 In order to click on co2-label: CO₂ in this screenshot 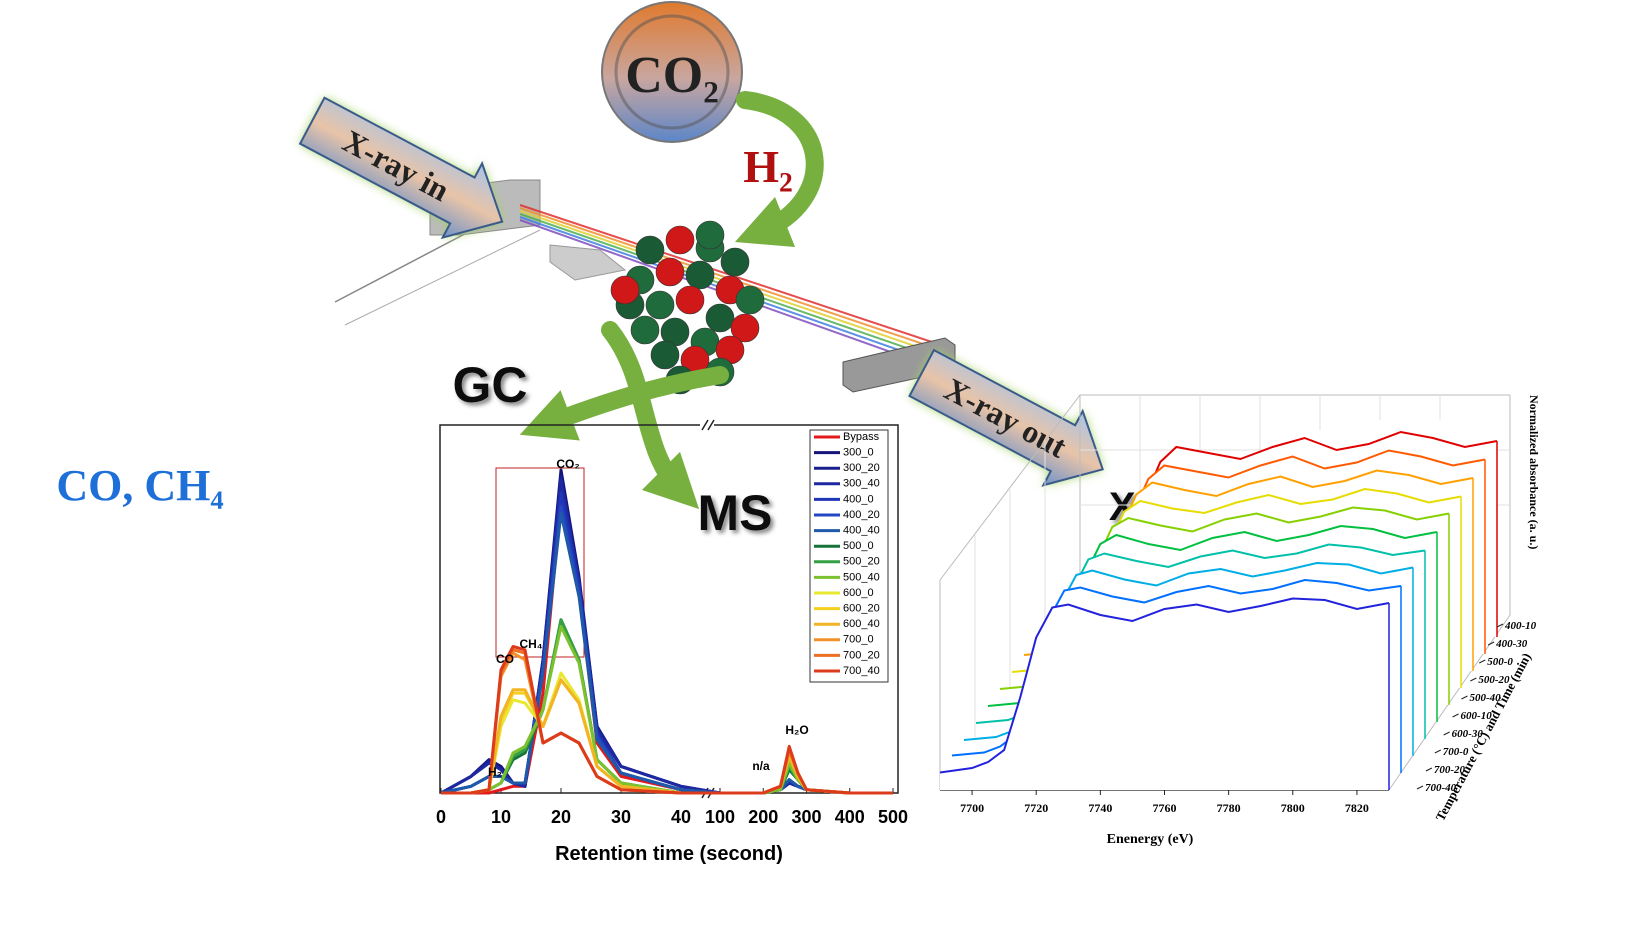, I will do `click(672, 75)`.